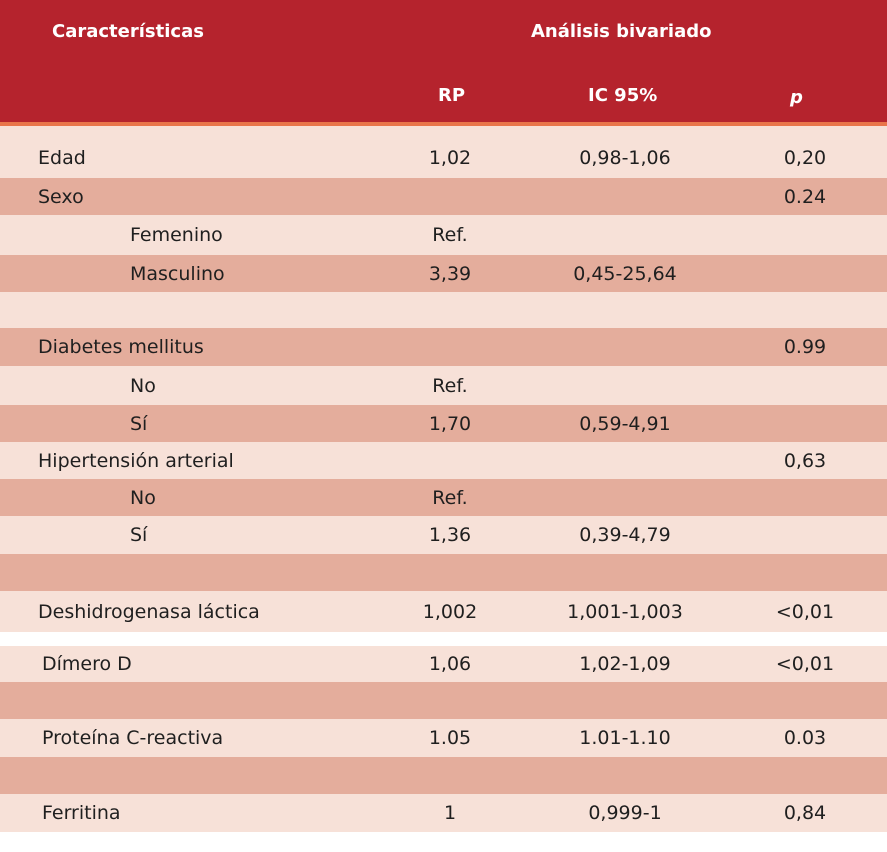 This screenshot has width=887, height=852. I want to click on header-analysis: Análisis bivariado, so click(621, 31).